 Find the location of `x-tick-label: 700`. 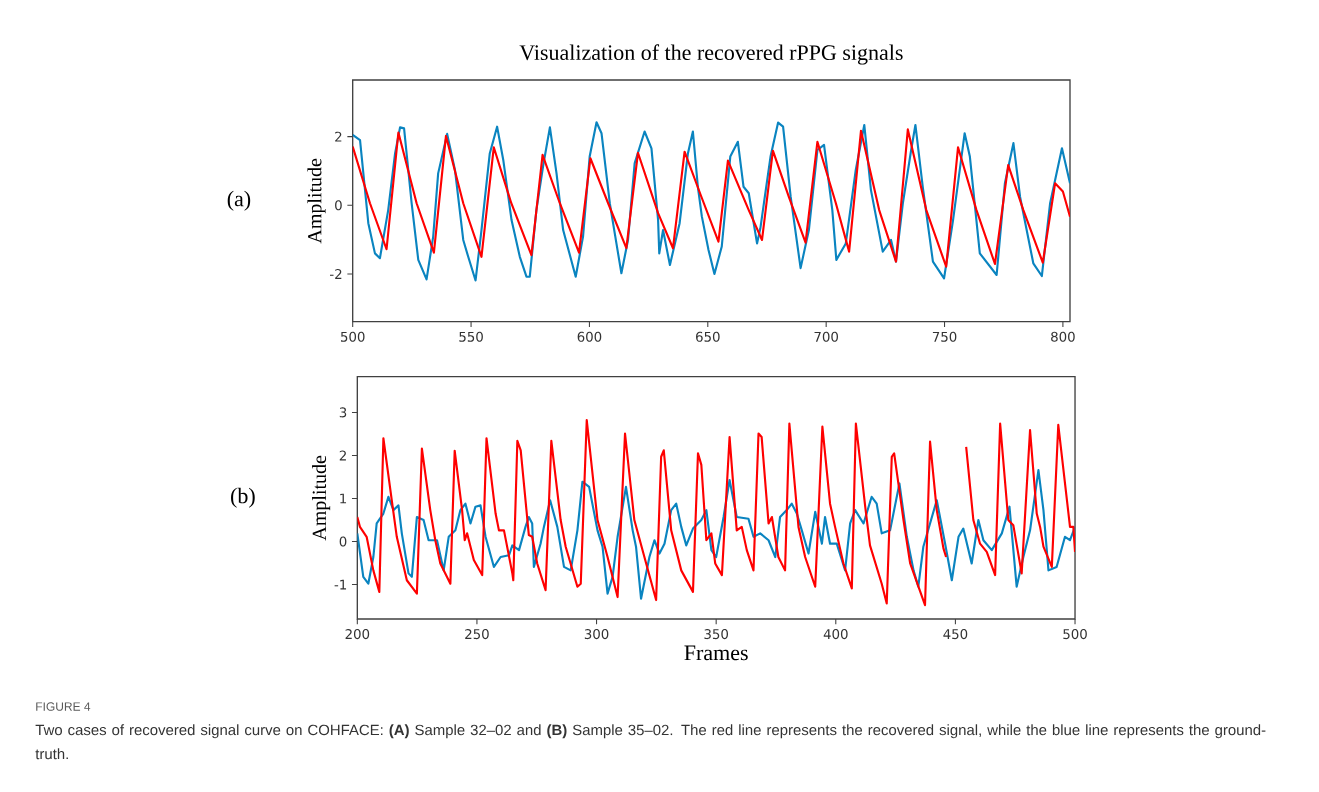

x-tick-label: 700 is located at coordinates (826, 336).